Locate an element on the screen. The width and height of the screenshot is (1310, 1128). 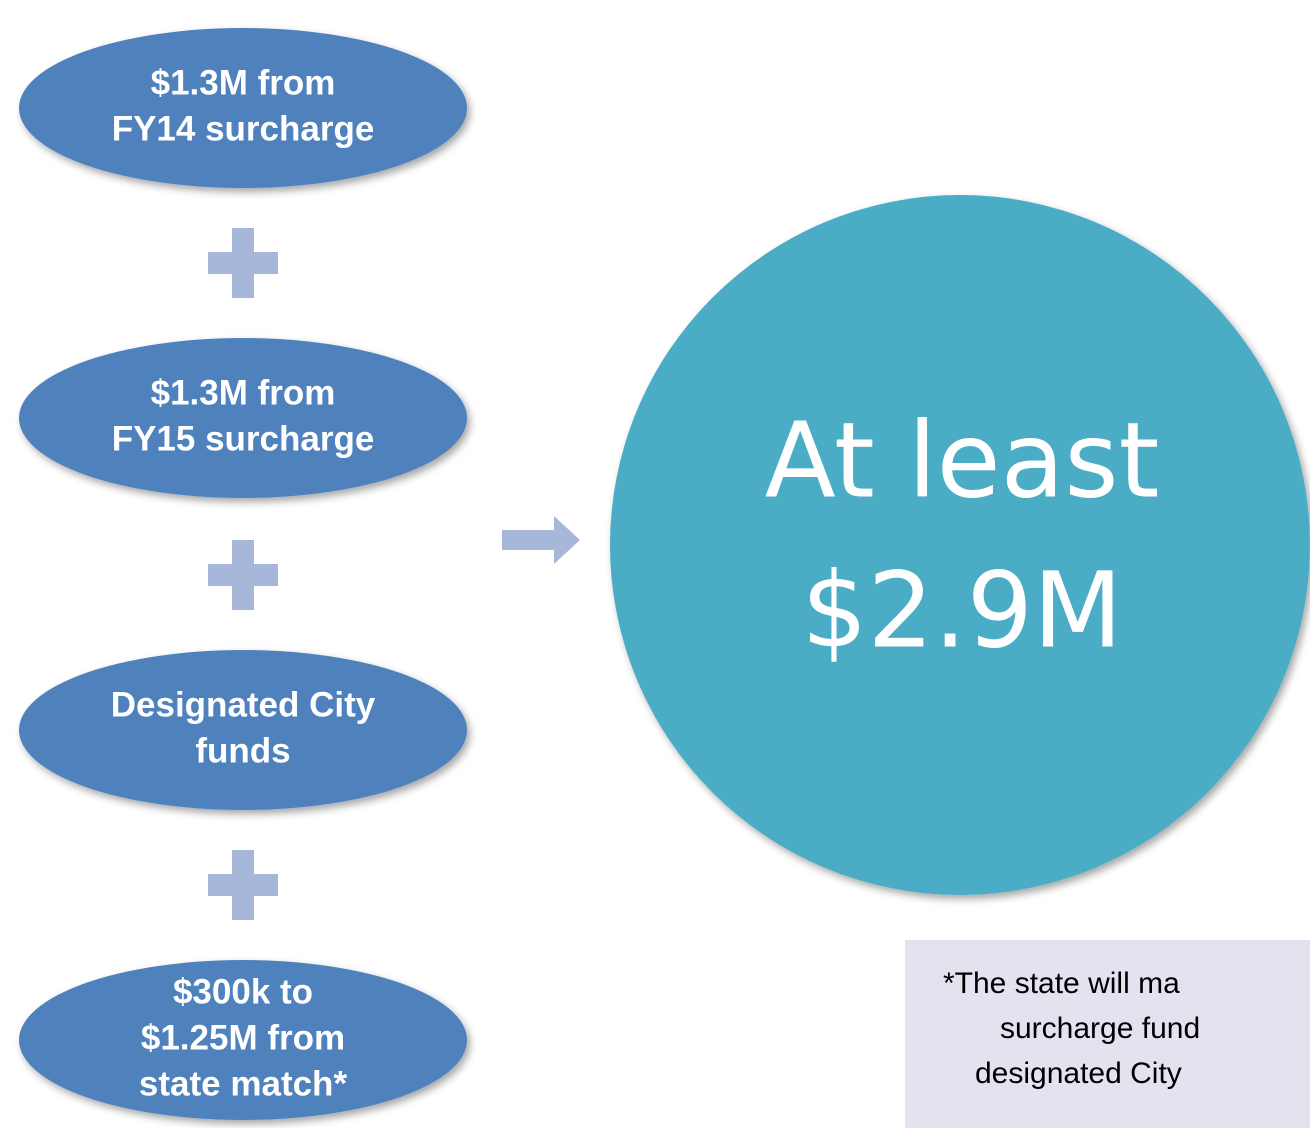
node-label: $1.25M from is located at coordinates (243, 1037).